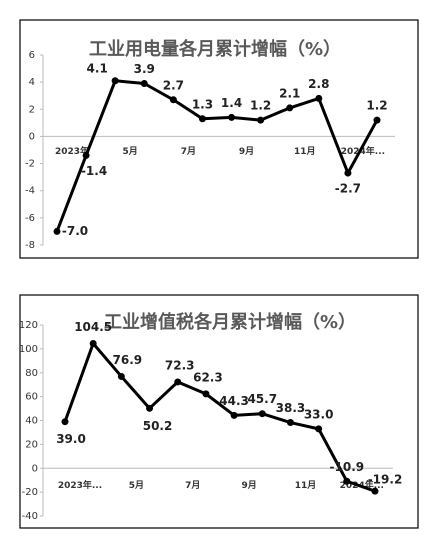 This screenshot has height=543, width=440. Describe the element at coordinates (208, 377) in the screenshot. I see `data-label: 62.3` at that location.